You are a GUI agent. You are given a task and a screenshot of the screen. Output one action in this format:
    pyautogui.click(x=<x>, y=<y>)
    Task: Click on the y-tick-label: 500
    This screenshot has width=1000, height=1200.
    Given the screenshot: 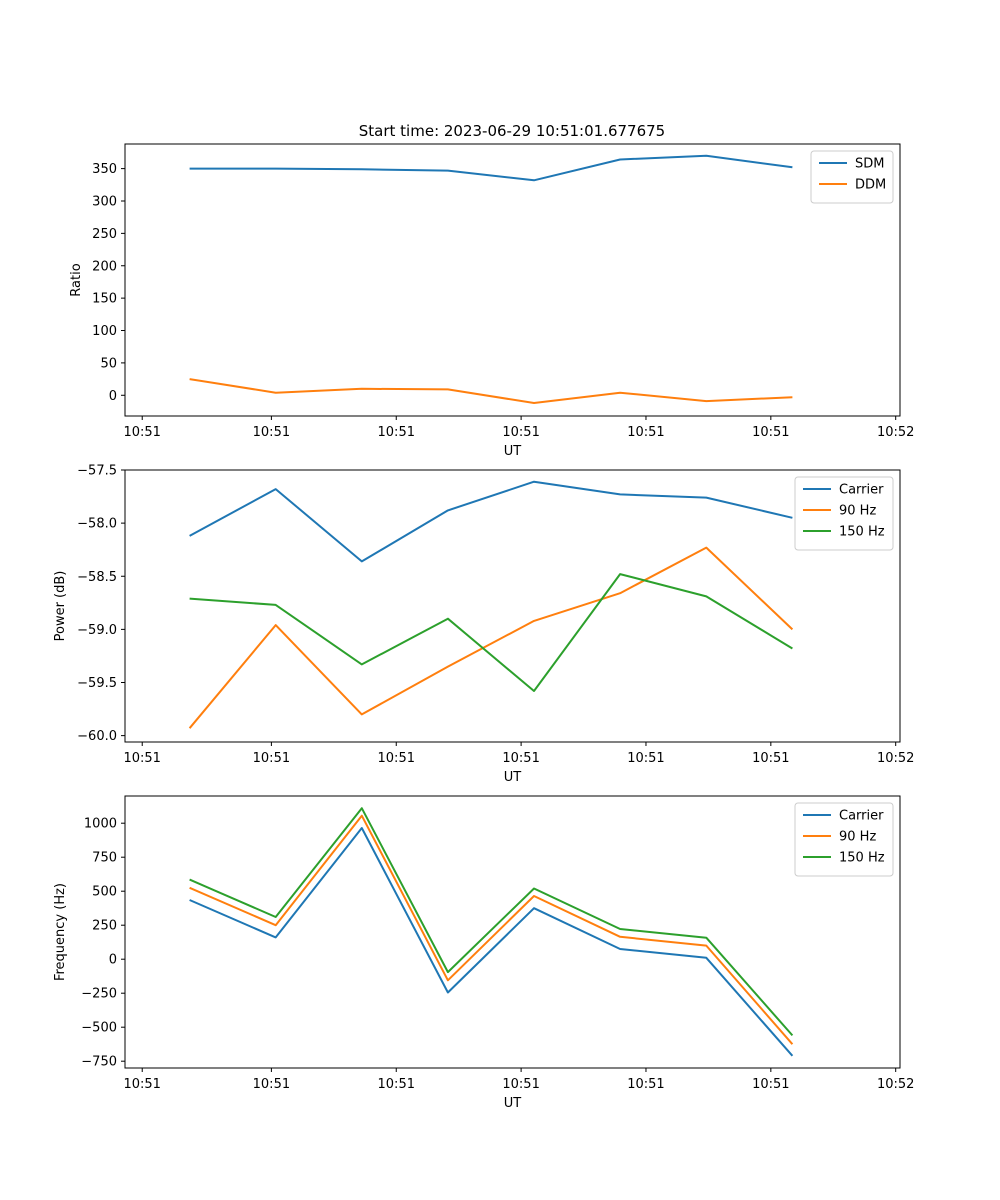 What is the action you would take?
    pyautogui.click(x=104, y=892)
    